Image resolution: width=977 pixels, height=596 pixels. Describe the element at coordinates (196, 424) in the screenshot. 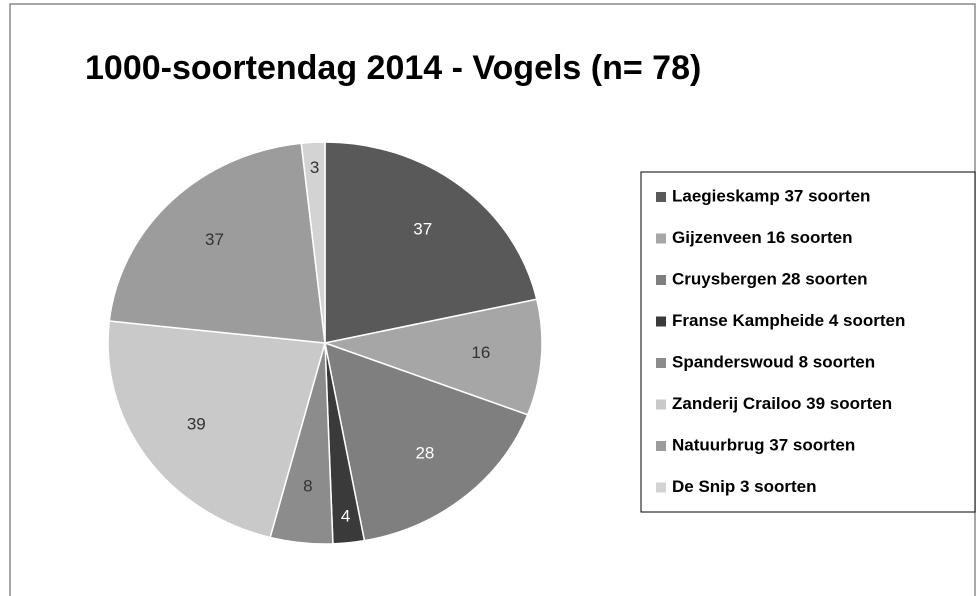

I see `data-label: 39` at that location.